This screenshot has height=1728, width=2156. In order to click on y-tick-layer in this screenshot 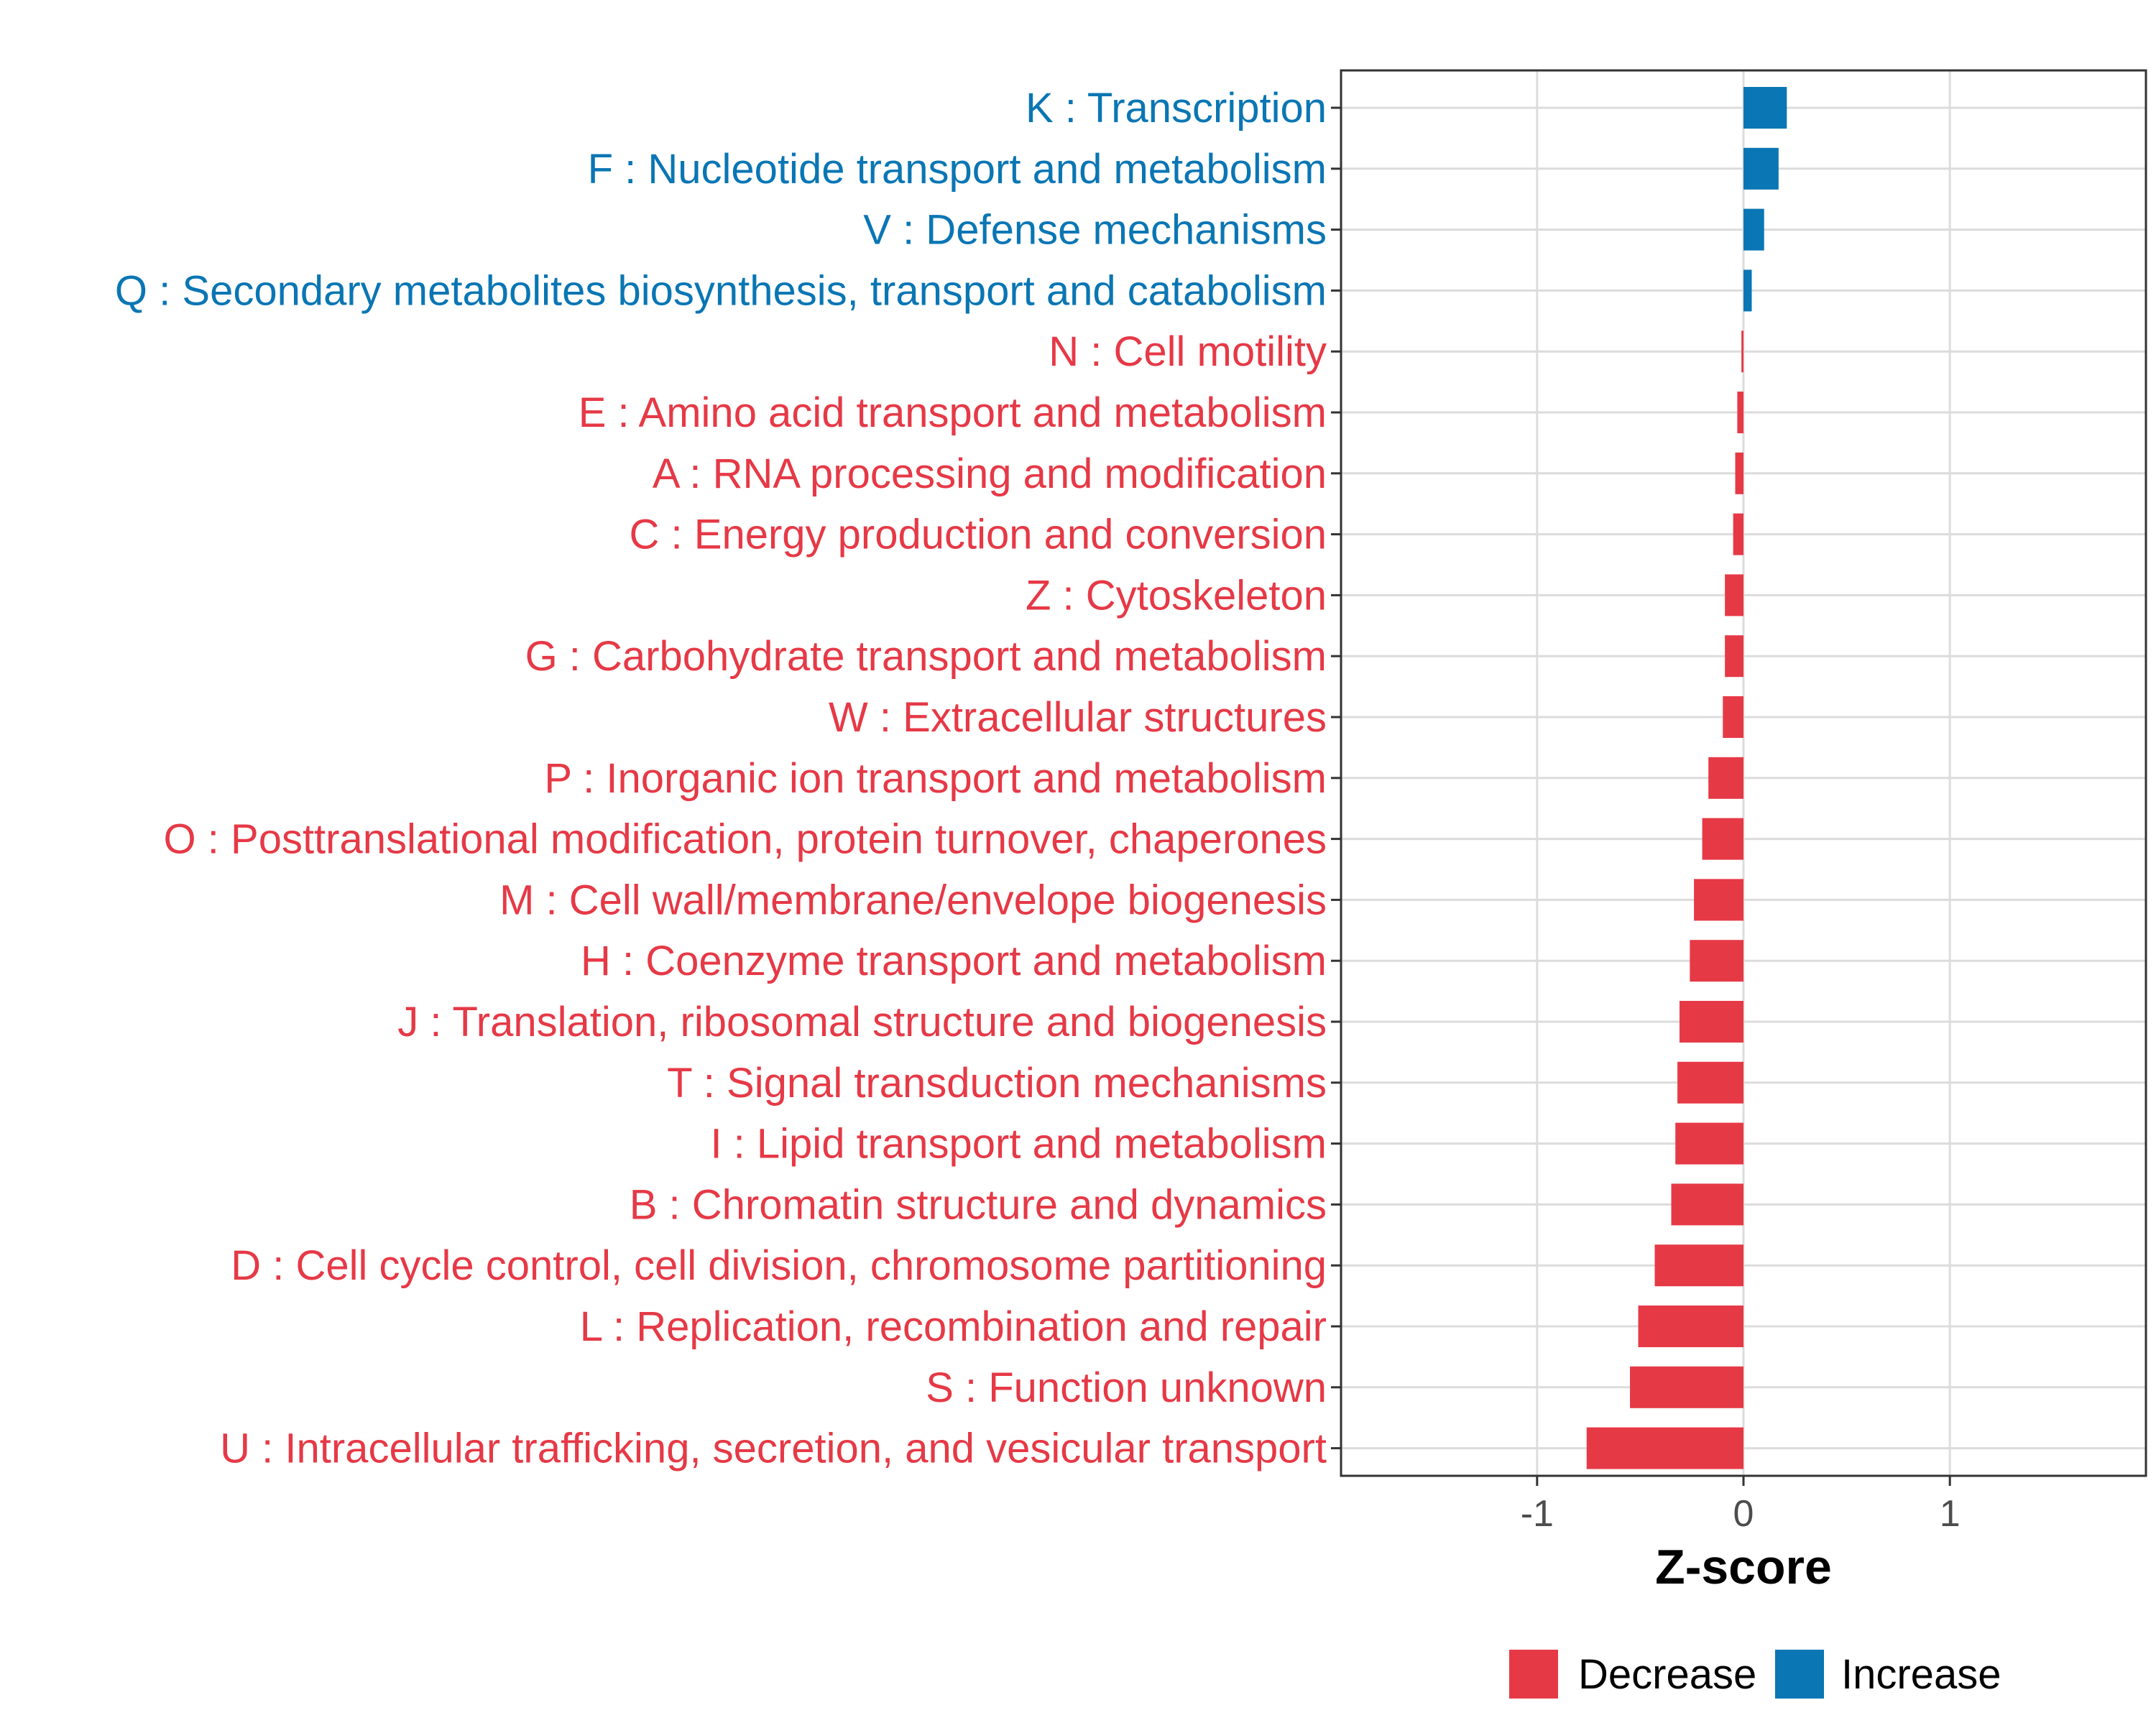, I will do `click(1336, 778)`.